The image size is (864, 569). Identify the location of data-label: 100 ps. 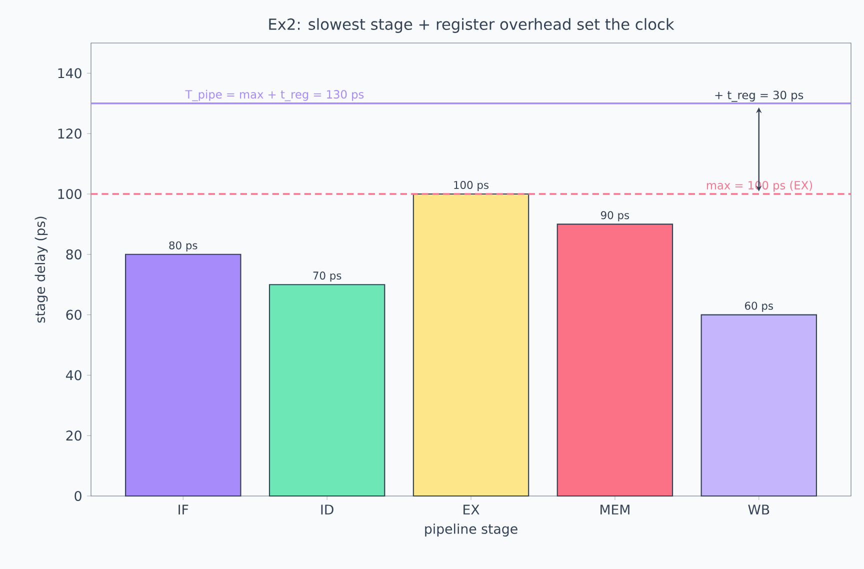
(471, 186).